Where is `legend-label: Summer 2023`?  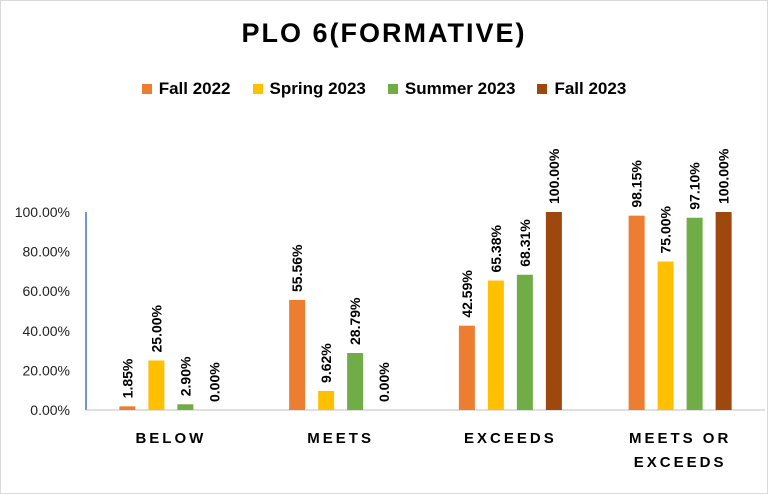 legend-label: Summer 2023 is located at coordinates (460, 88).